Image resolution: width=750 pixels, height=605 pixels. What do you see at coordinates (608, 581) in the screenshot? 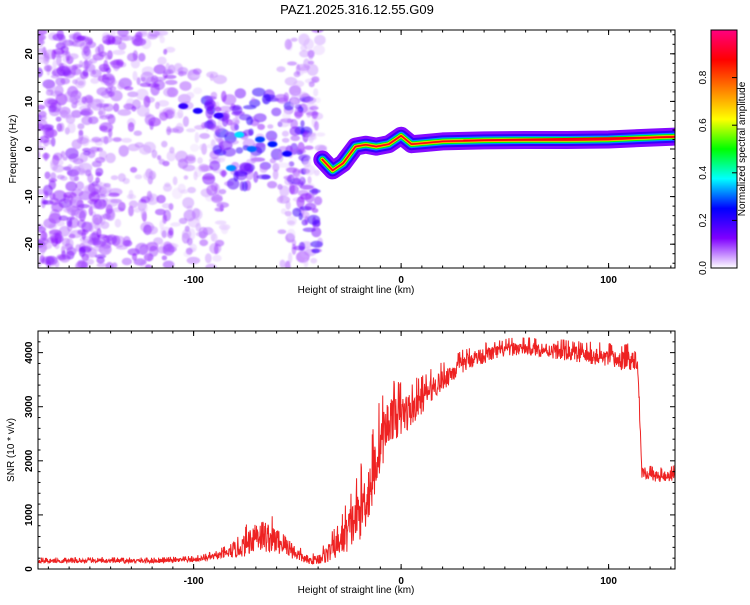
I see `x-tick-label: 100` at bounding box center [608, 581].